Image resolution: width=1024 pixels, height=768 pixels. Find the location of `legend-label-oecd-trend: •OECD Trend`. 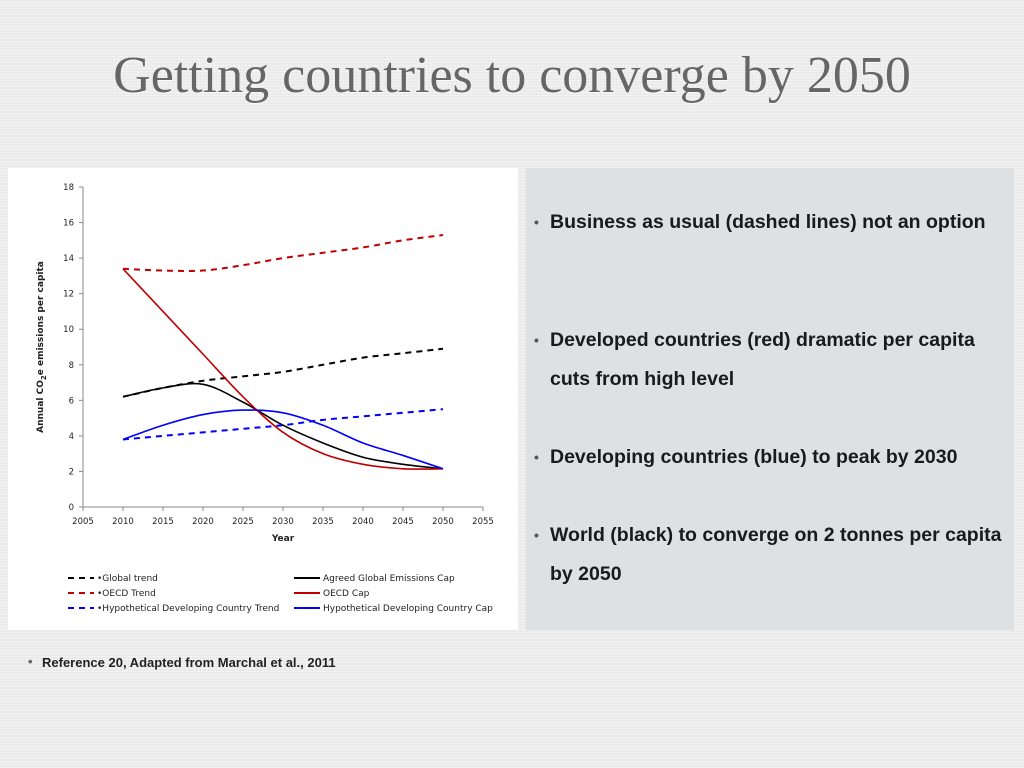

legend-label-oecd-trend: •OECD Trend is located at coordinates (126, 594).